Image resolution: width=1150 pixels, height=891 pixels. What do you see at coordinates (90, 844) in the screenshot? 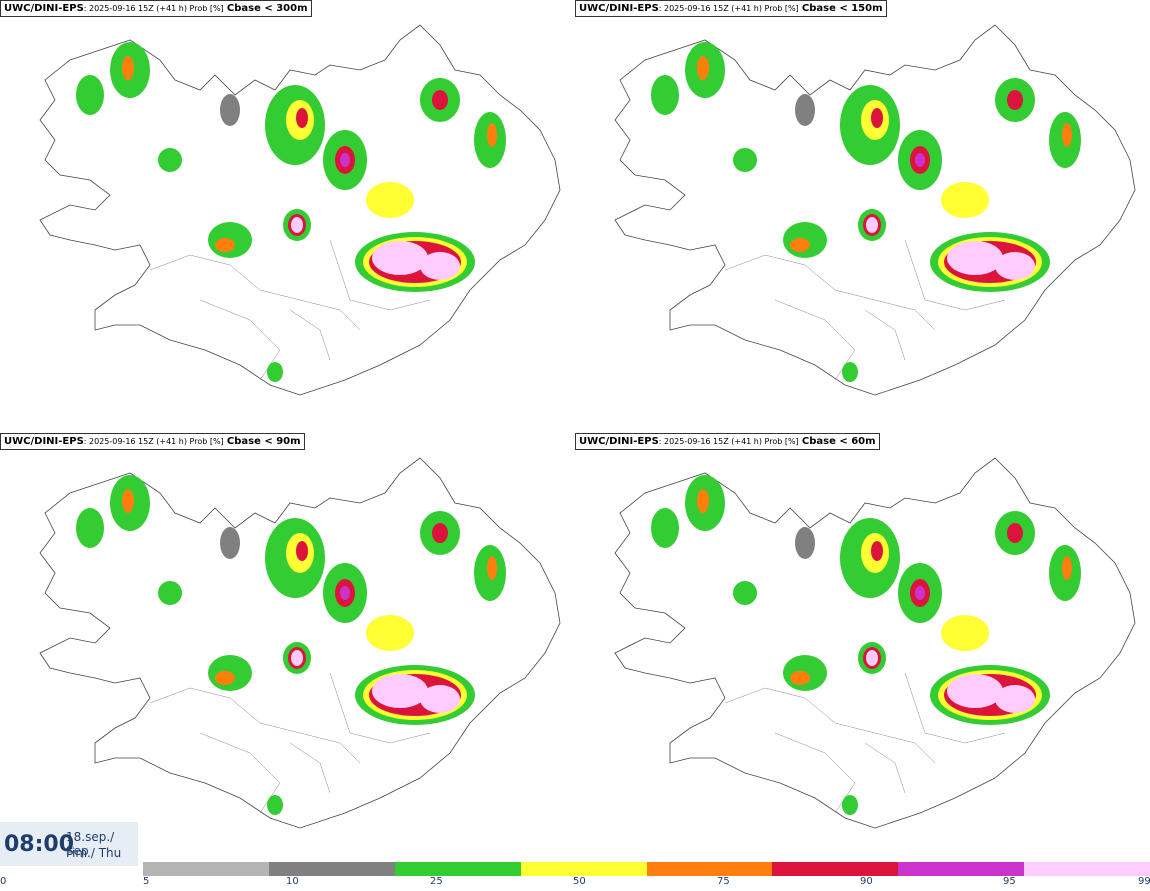
I see `valid-date: 18.sep./ Sep` at bounding box center [90, 844].